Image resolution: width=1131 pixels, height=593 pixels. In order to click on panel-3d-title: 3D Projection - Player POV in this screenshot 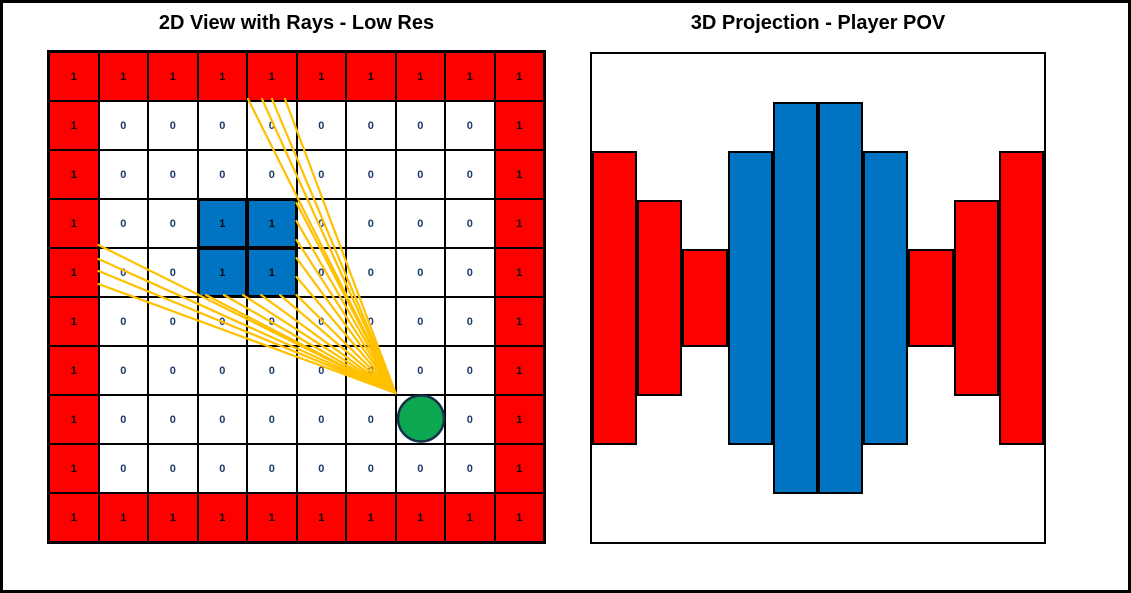, I will do `click(818, 23)`.